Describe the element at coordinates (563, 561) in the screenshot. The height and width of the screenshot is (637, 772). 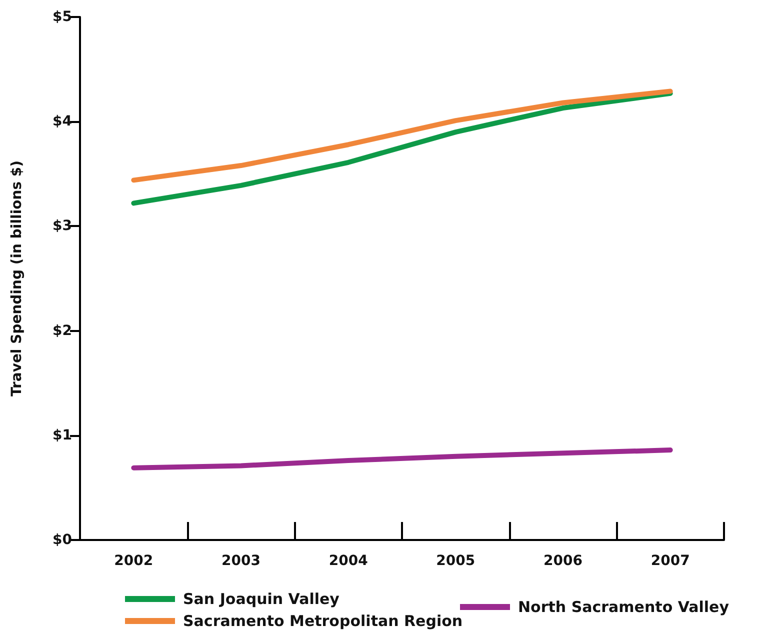
I see `x-tick-label: 2006` at that location.